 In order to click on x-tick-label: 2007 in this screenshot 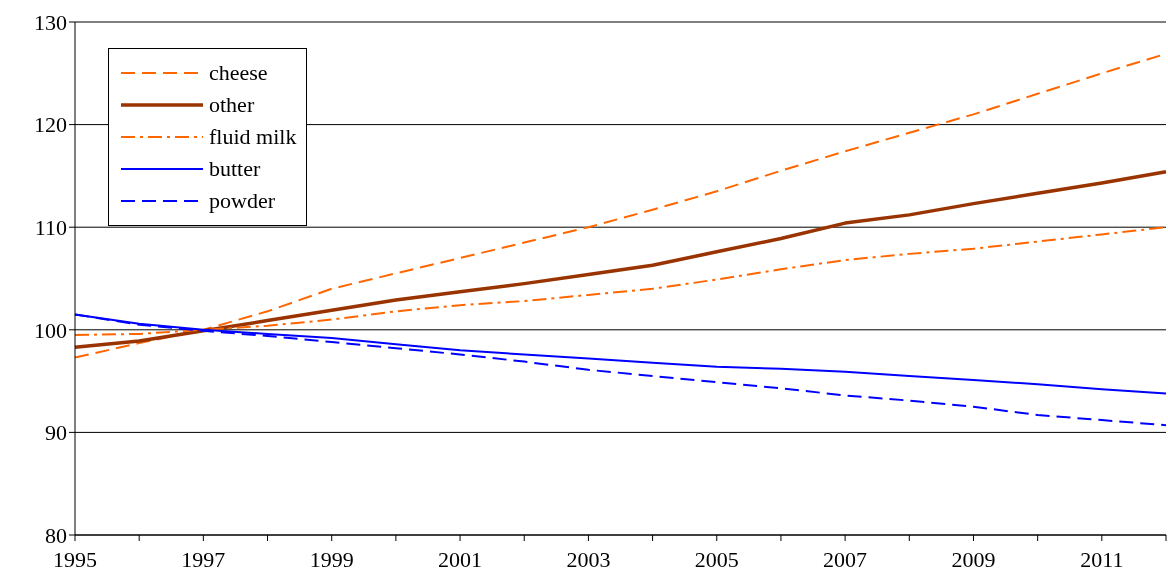, I will do `click(845, 559)`.